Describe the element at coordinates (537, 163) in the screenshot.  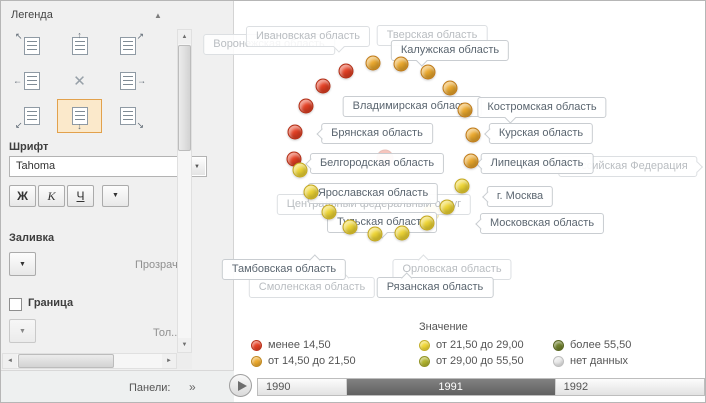
I see `region-label: Липецкая область` at that location.